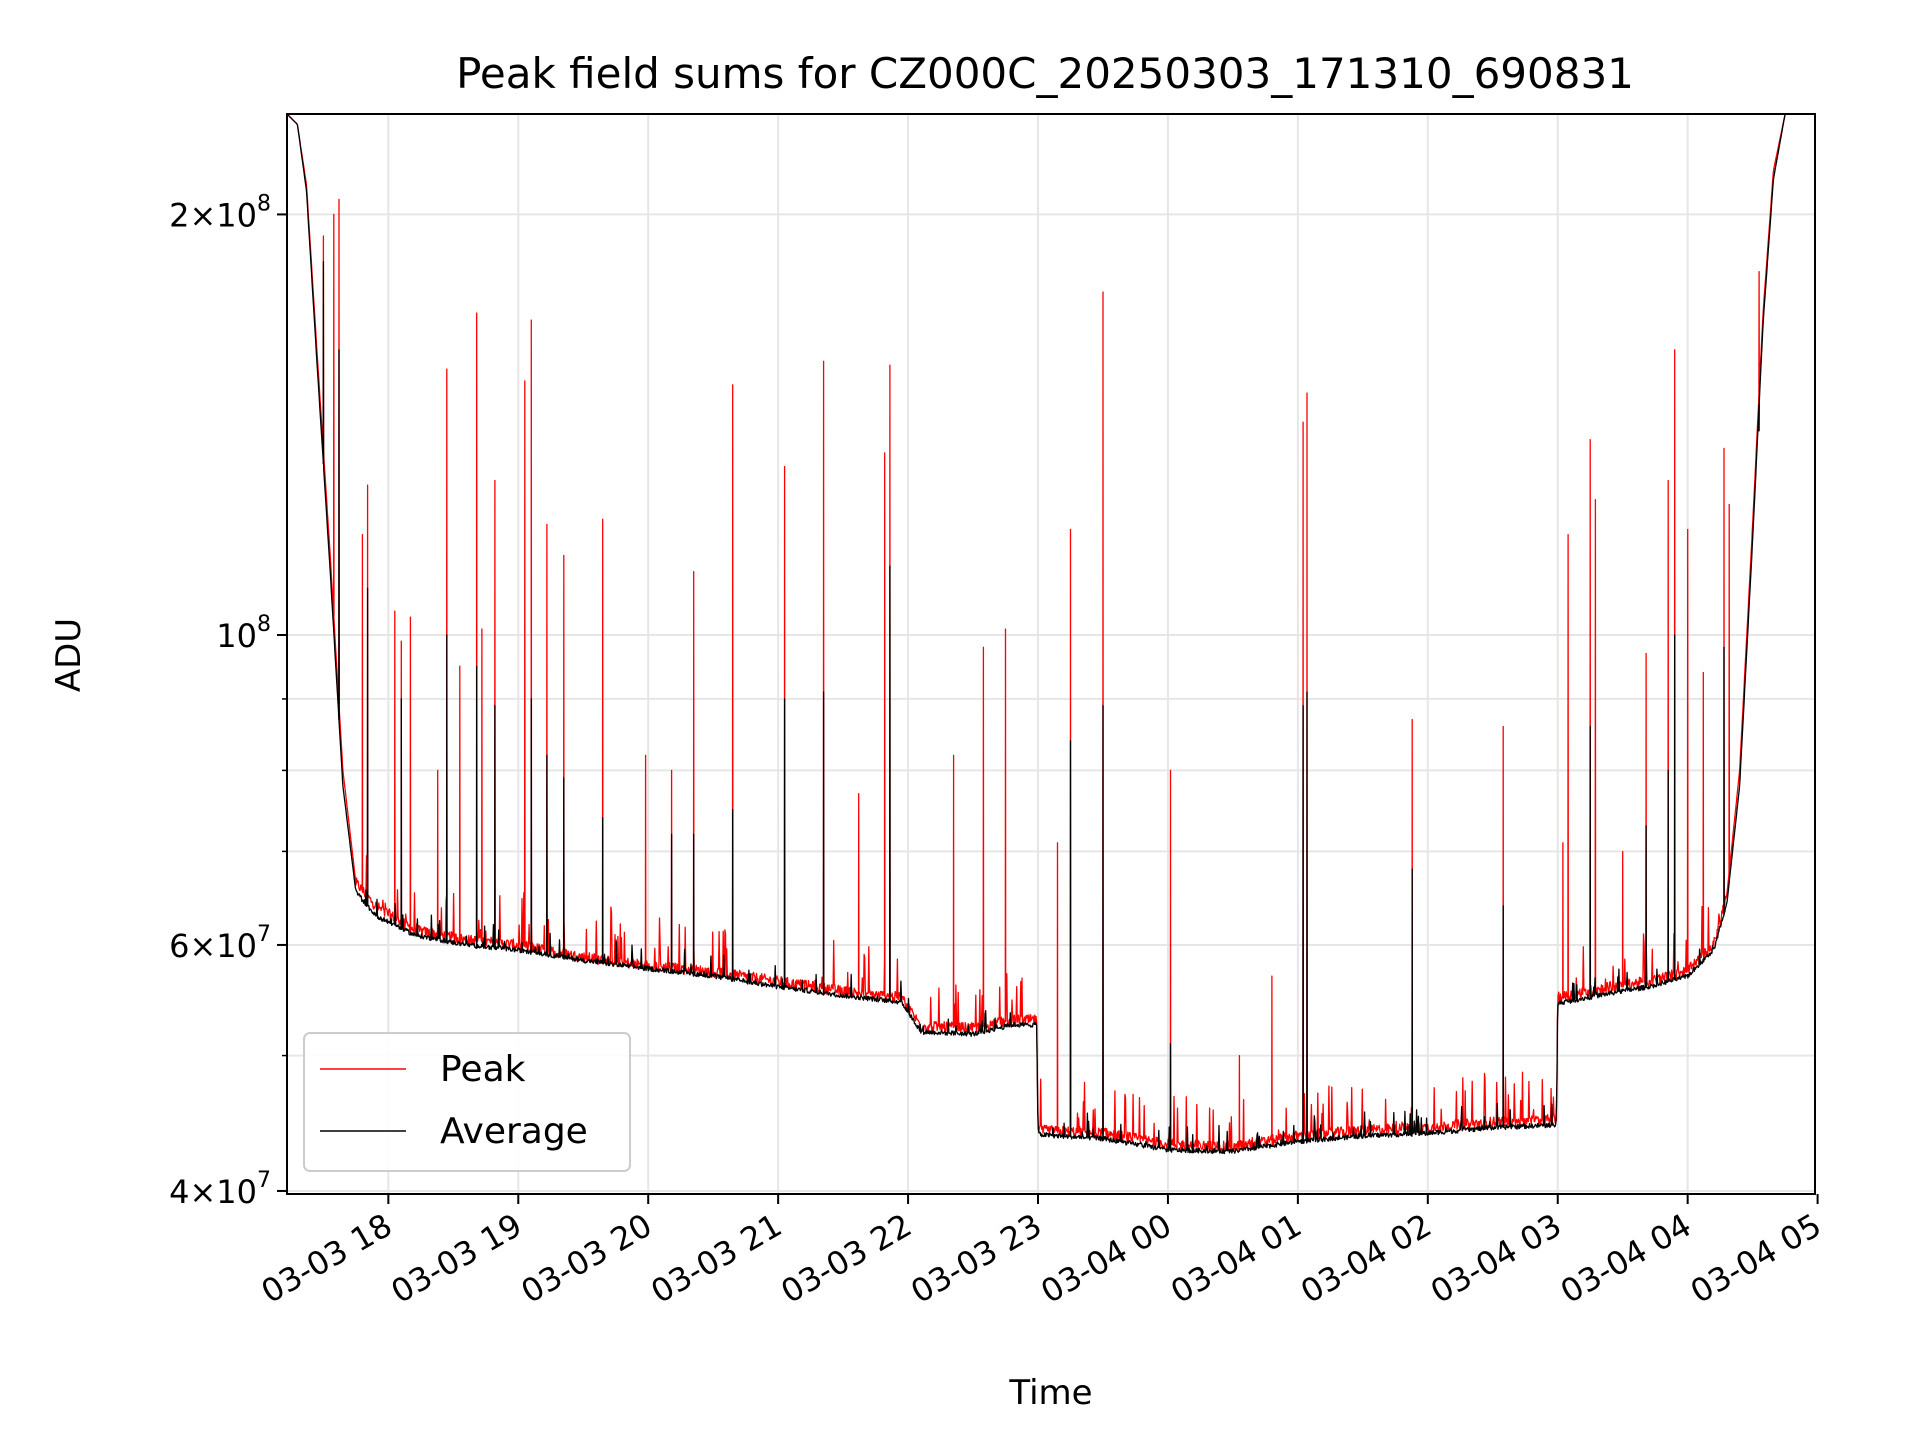 This screenshot has width=1920, height=1440. Describe the element at coordinates (514, 1131) in the screenshot. I see `legend-average-label: Average` at that location.